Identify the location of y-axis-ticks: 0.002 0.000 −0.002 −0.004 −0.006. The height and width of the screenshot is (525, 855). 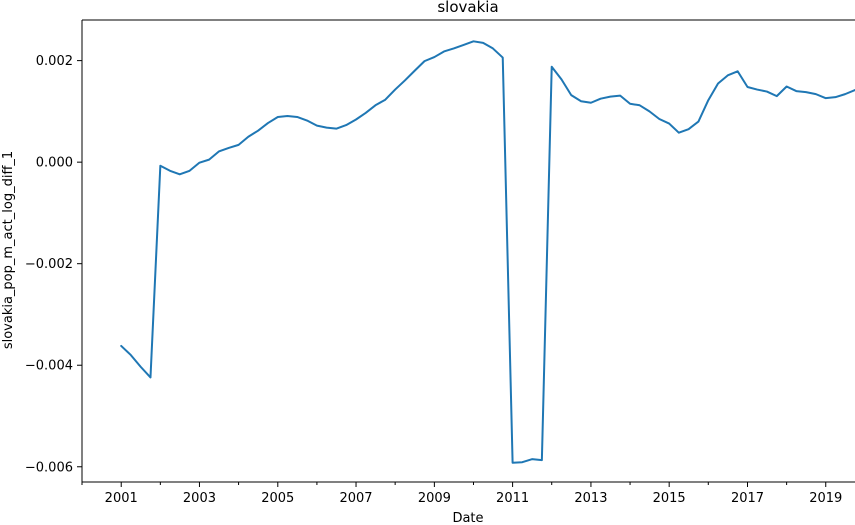
(53, 264).